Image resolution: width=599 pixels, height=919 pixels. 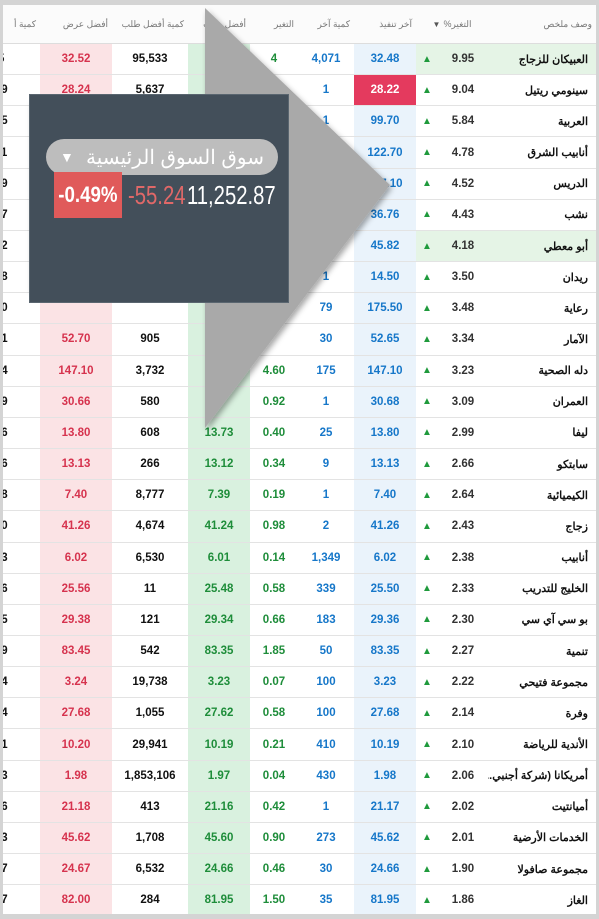 What do you see at coordinates (150, 495) in the screenshot?
I see `best-bid-qty: 8,777` at bounding box center [150, 495].